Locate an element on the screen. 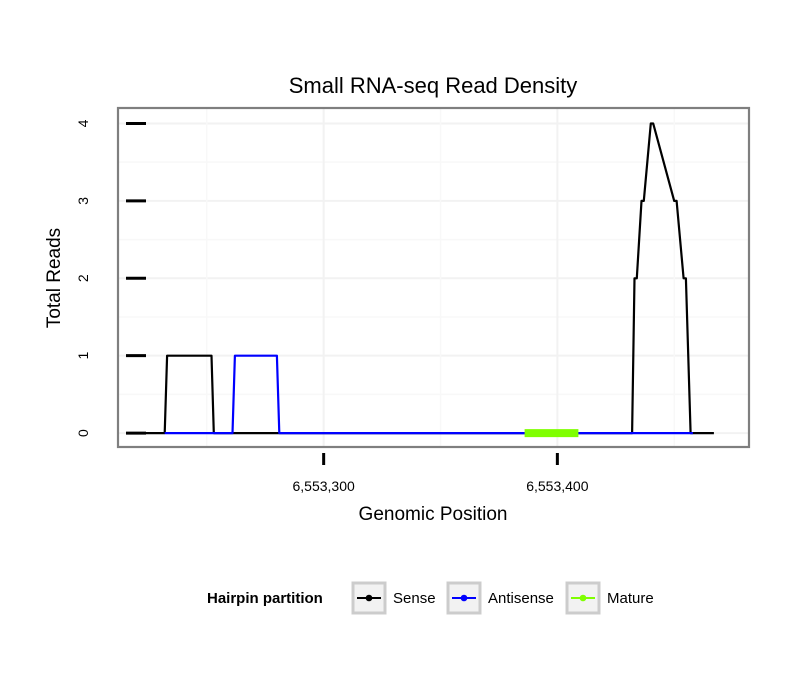  x-tick-label: 6,553,400 is located at coordinates (557, 486).